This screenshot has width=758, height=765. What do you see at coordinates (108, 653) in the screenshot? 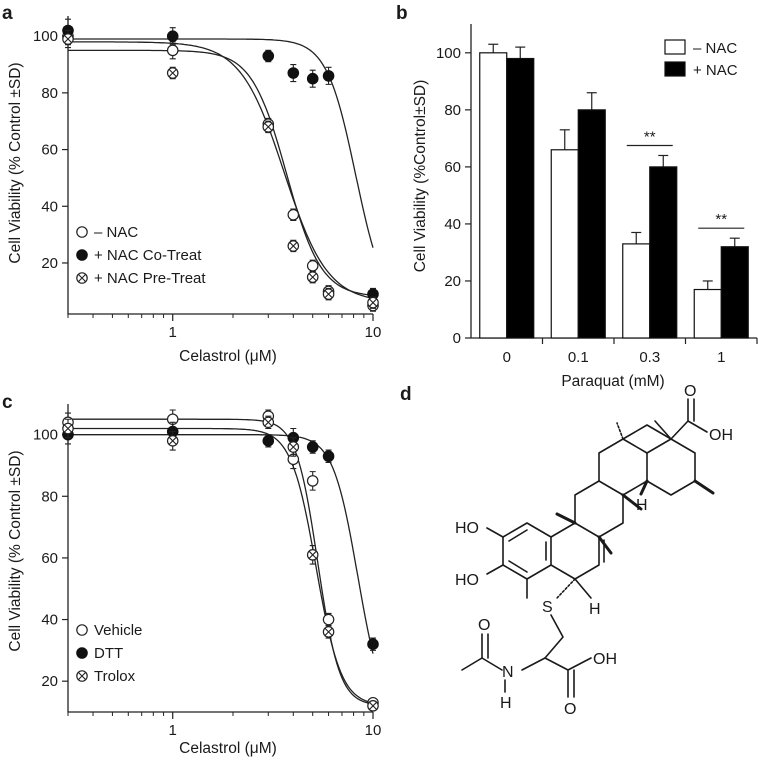
I see `panel-c-legend-label: DTT` at bounding box center [108, 653].